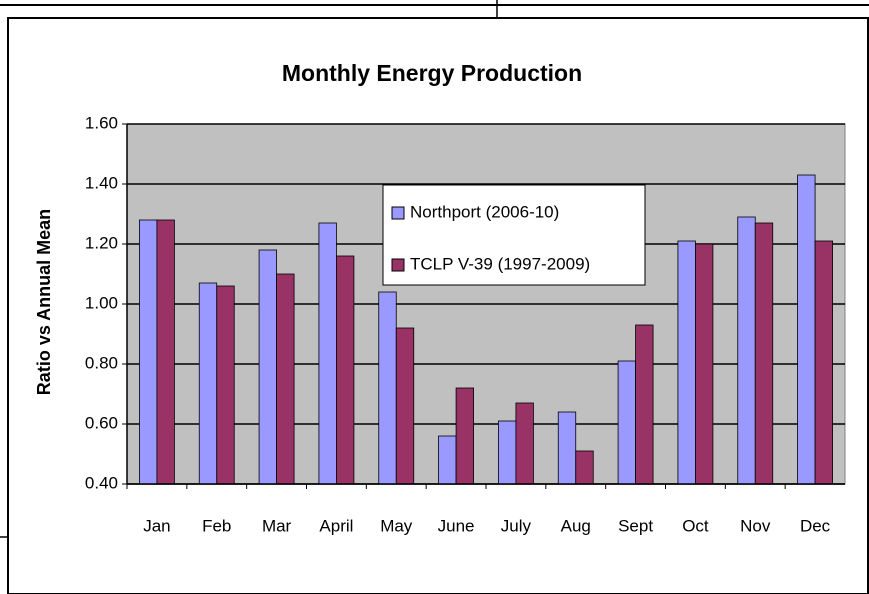 The height and width of the screenshot is (594, 869). Describe the element at coordinates (815, 525) in the screenshot. I see `x-tick-label: Dec` at that location.